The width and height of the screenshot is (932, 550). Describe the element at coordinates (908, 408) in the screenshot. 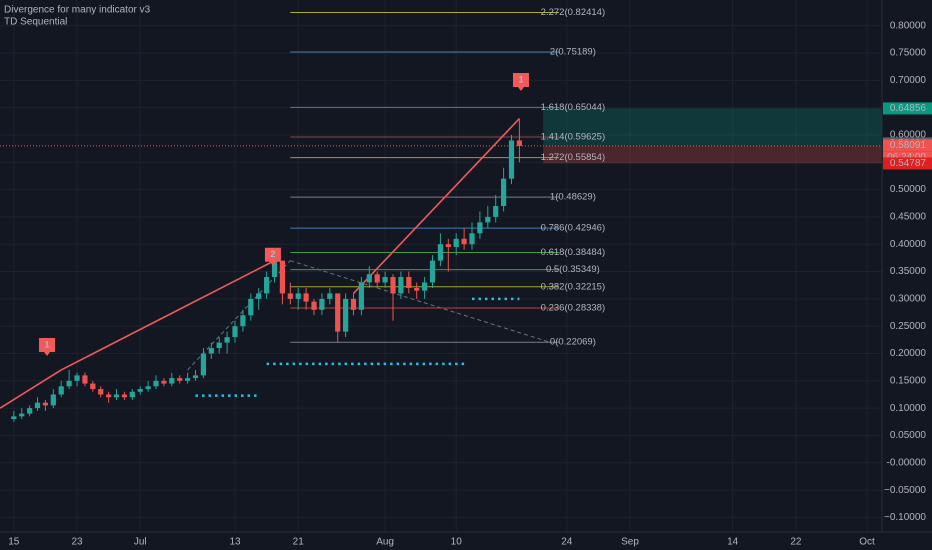

I see `y-tick-label: 0.10000` at that location.